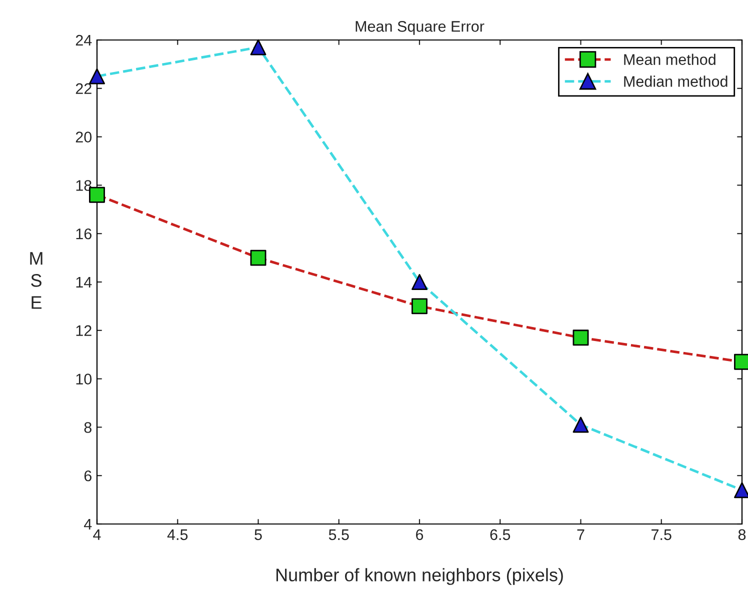  Describe the element at coordinates (500, 534) in the screenshot. I see `x-tick-label: 6.5` at that location.